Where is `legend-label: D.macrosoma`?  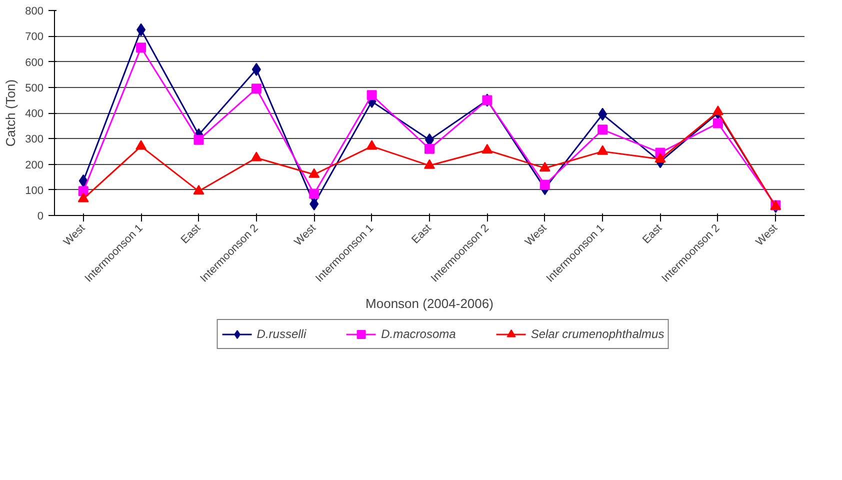 legend-label: D.macrosoma is located at coordinates (418, 334).